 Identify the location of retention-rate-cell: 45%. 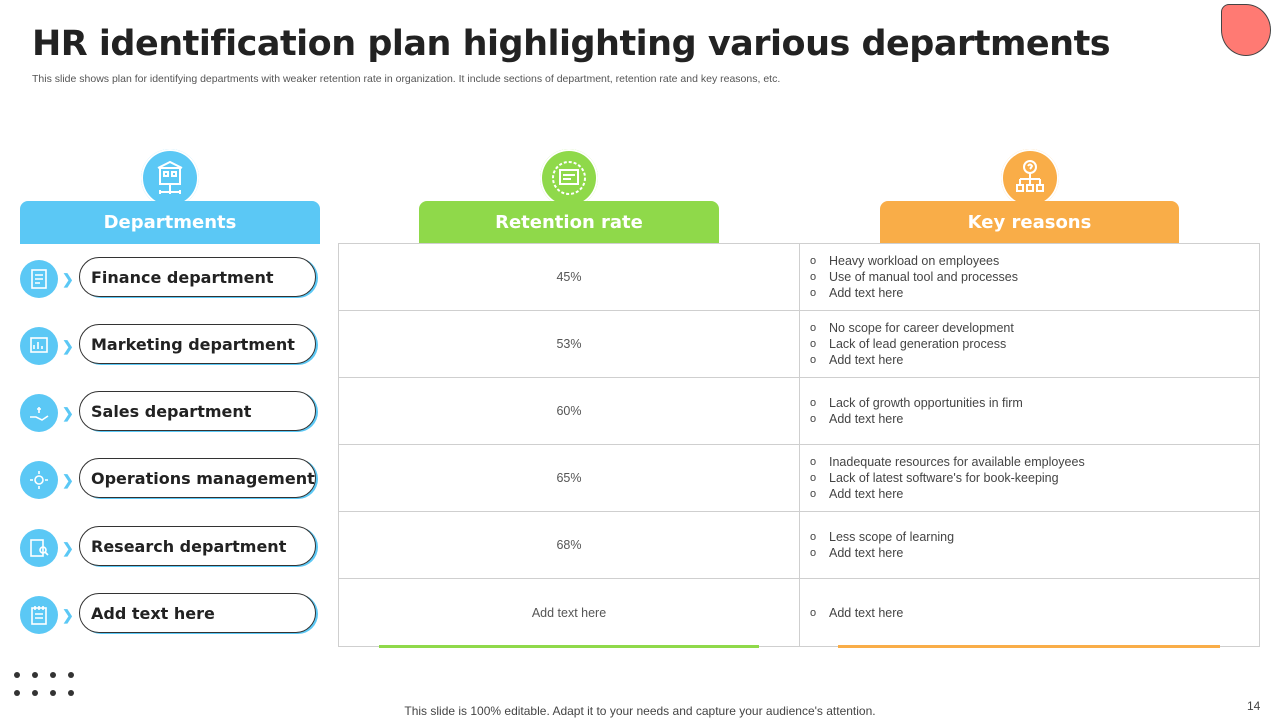
(569, 277).